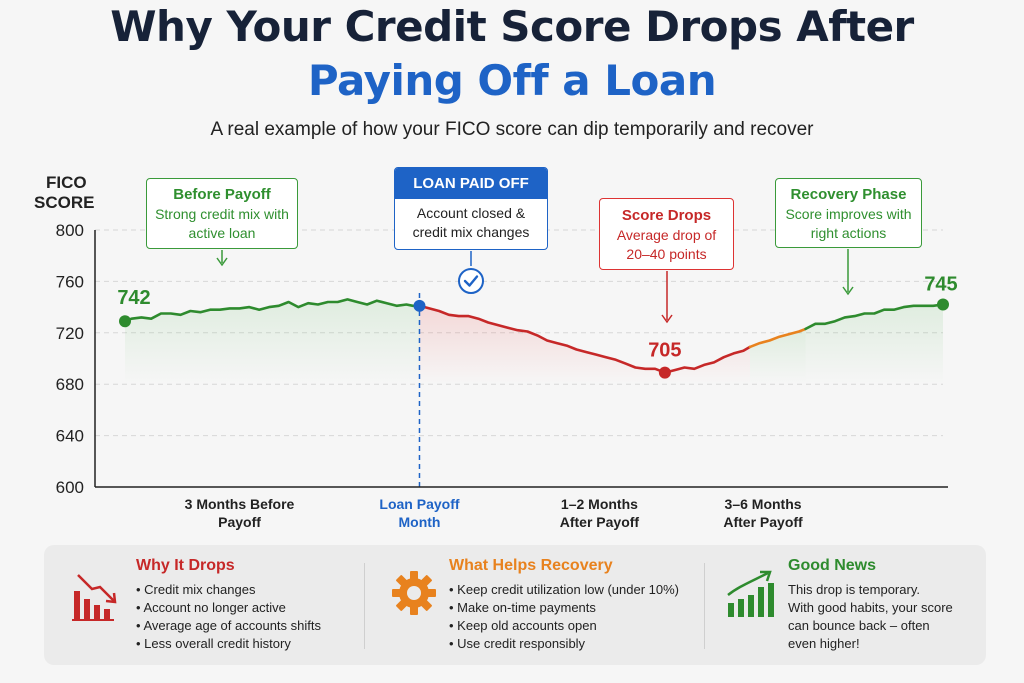 Image resolution: width=1024 pixels, height=683 pixels. I want to click on good-news-line: even higher!, so click(824, 643).